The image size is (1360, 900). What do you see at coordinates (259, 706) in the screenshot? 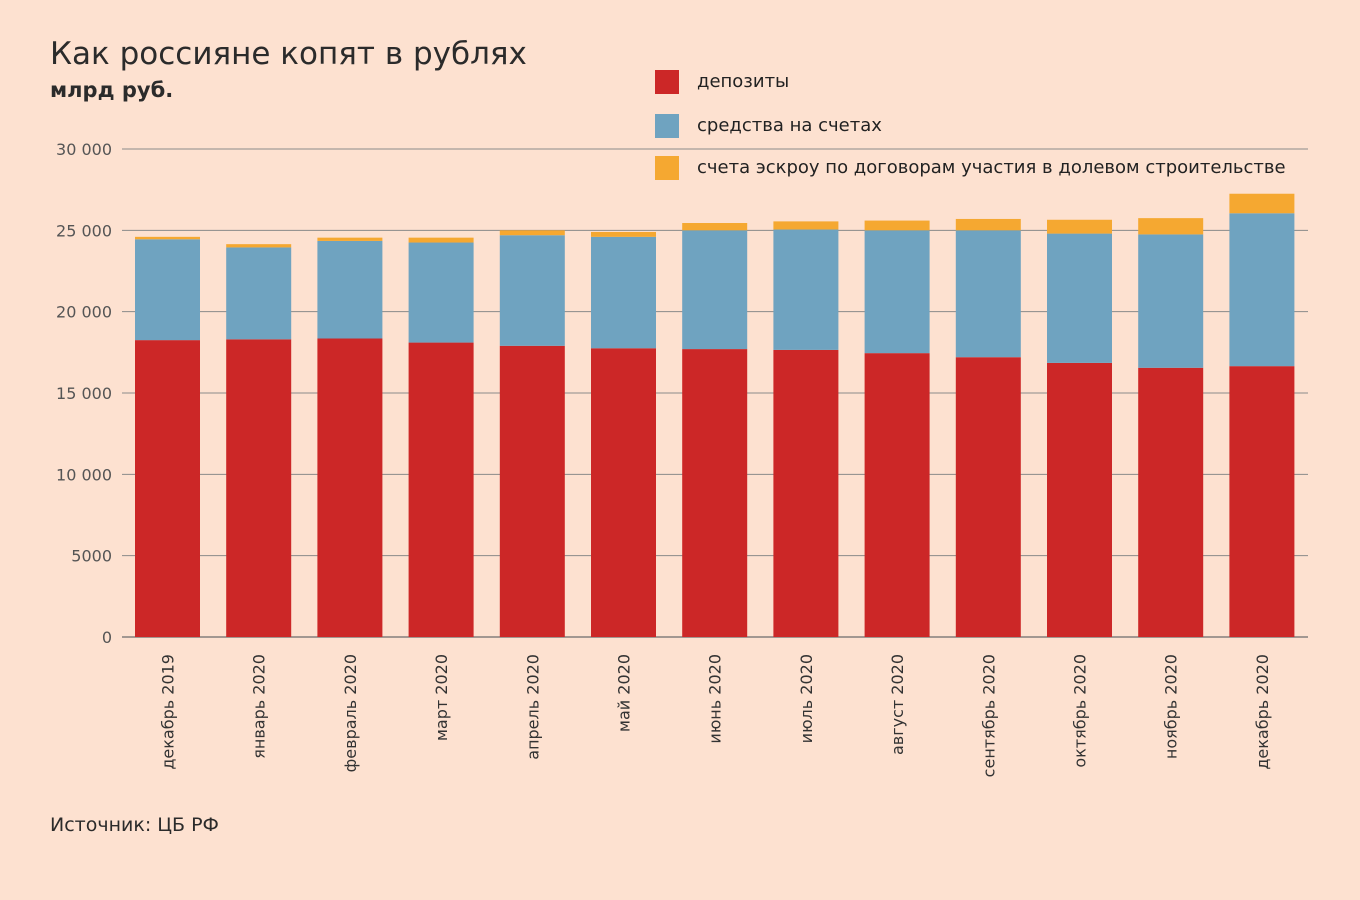
I see `x-tick-label: январь 2020` at bounding box center [259, 706].